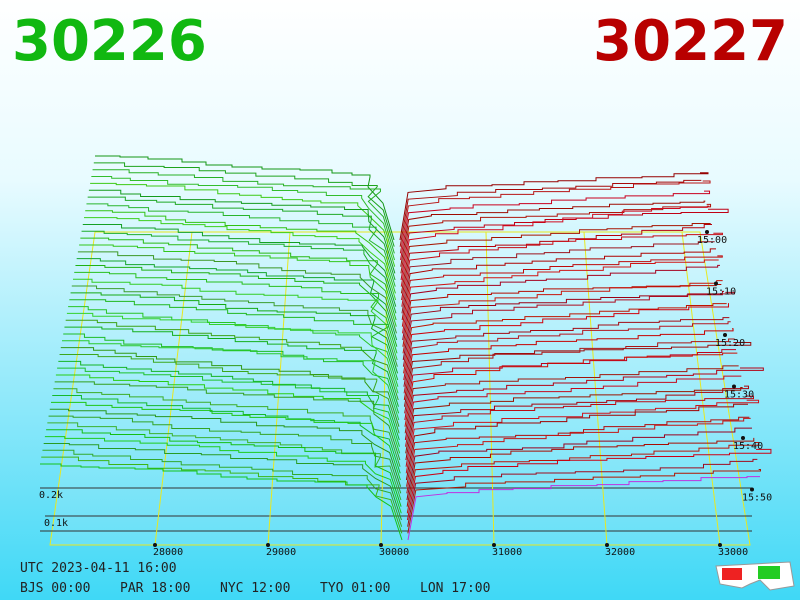  What do you see at coordinates (721, 292) in the screenshot?
I see `time-label: 15:10` at bounding box center [721, 292].